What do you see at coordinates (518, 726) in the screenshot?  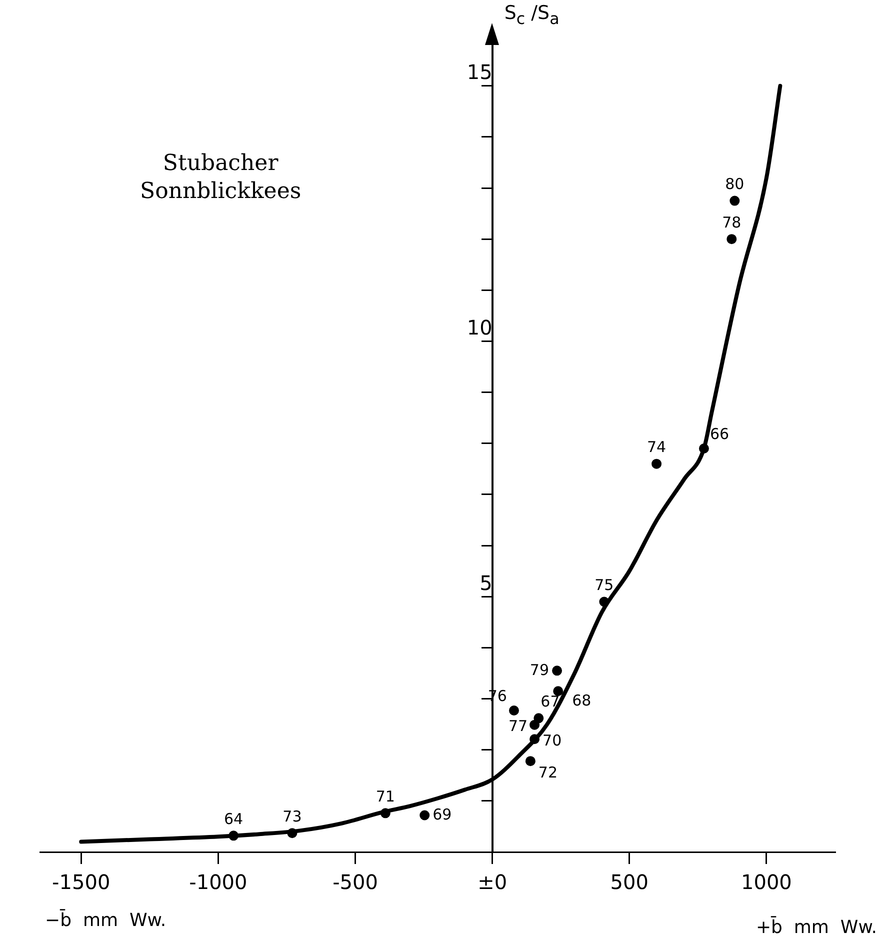 I see `annotation: 77` at bounding box center [518, 726].